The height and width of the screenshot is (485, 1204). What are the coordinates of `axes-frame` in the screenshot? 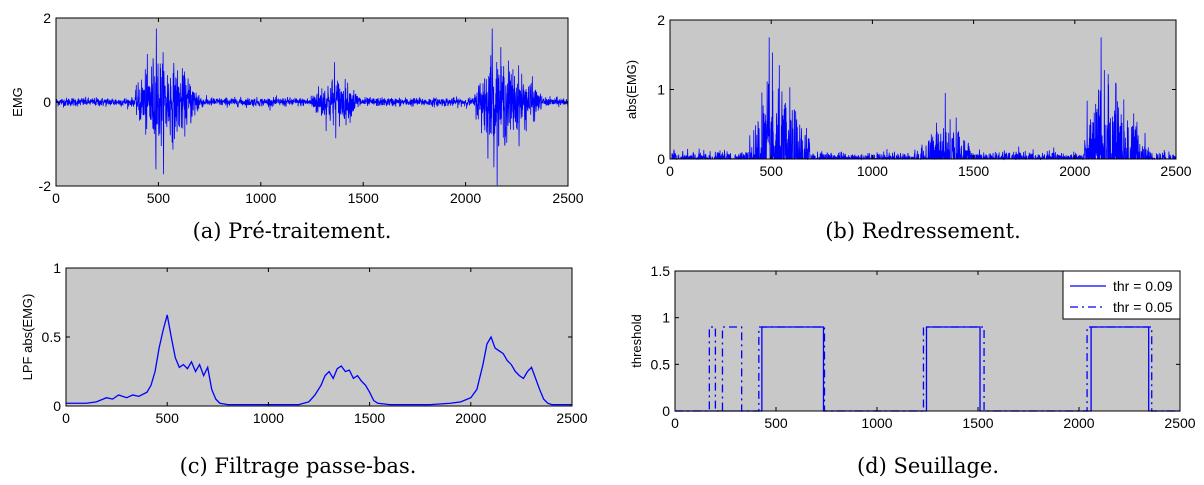 It's located at (927, 341).